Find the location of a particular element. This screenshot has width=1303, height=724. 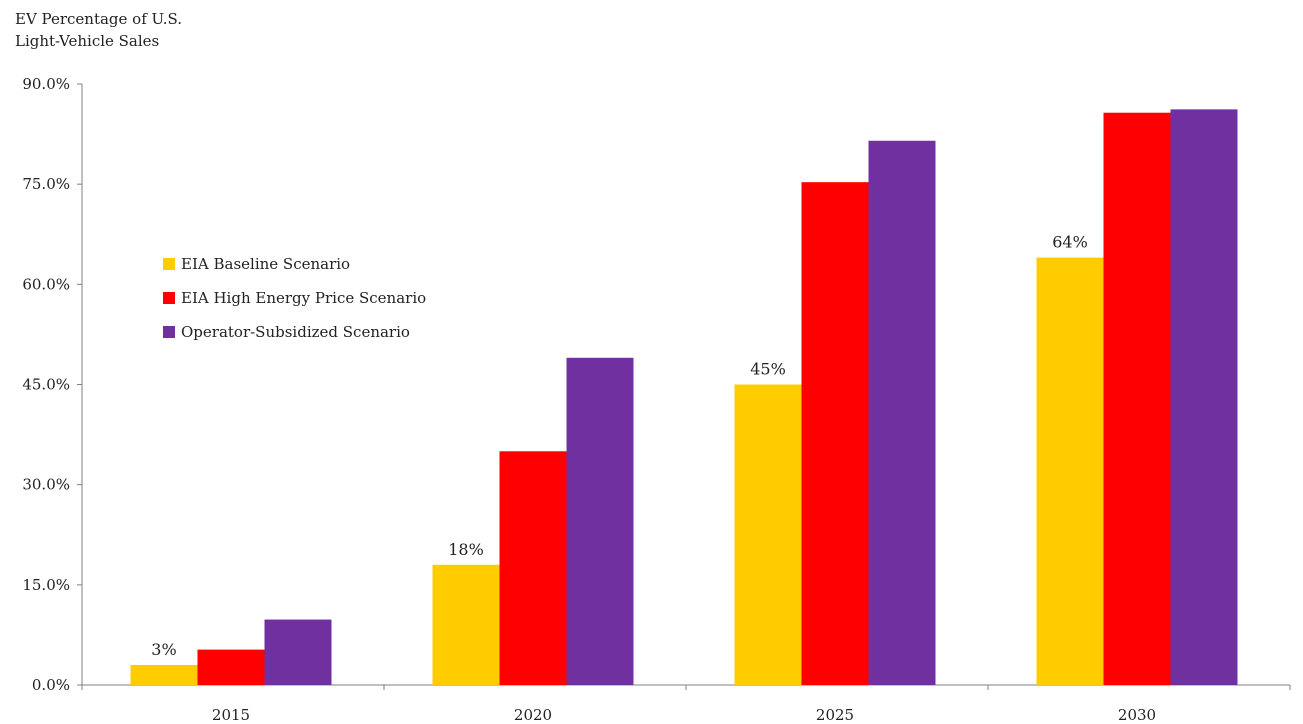

bar-eia-baseline-scenario-2020 is located at coordinates (466, 624).